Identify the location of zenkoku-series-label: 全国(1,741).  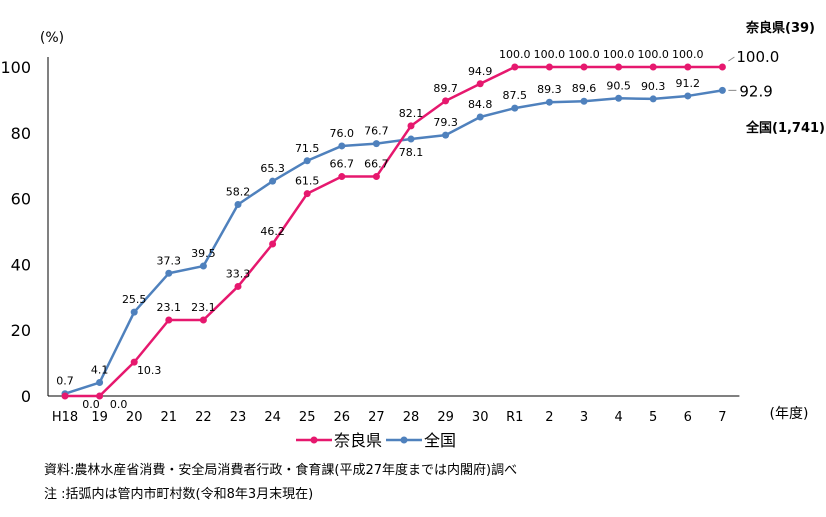
(785, 128).